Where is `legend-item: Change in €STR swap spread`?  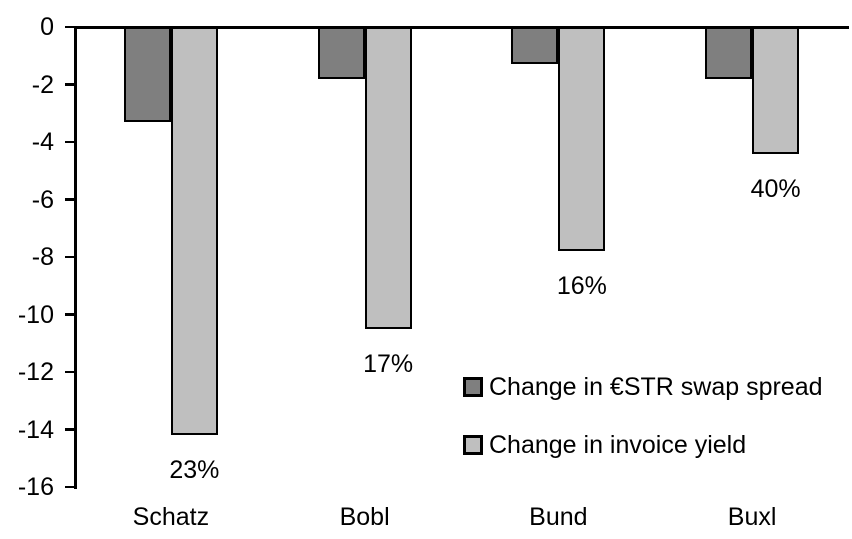
legend-item: Change in €STR swap spread is located at coordinates (643, 387).